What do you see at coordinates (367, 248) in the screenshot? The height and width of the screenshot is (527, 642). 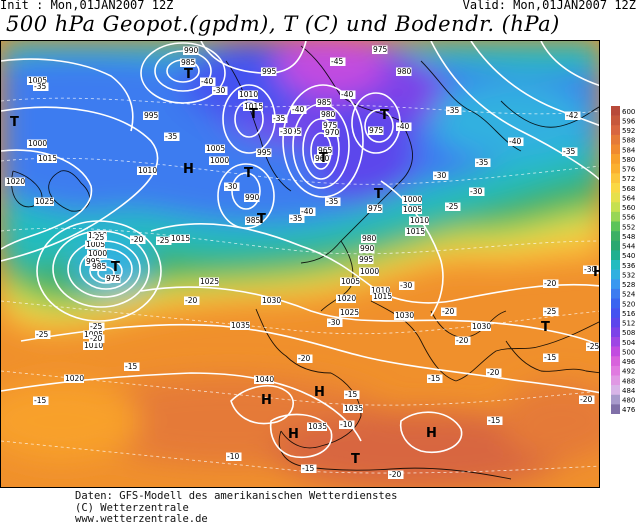 I see `isobar-label: 990` at bounding box center [367, 248].